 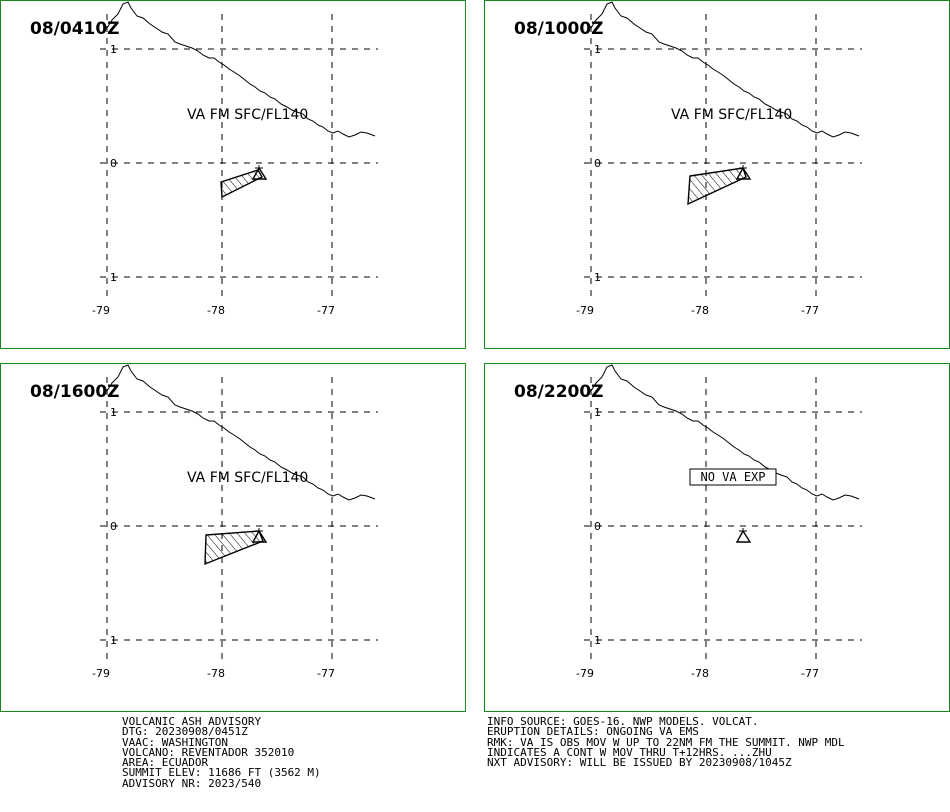 What do you see at coordinates (75, 392) in the screenshot?
I see `forecast-time-label: 08/1600Z` at bounding box center [75, 392].